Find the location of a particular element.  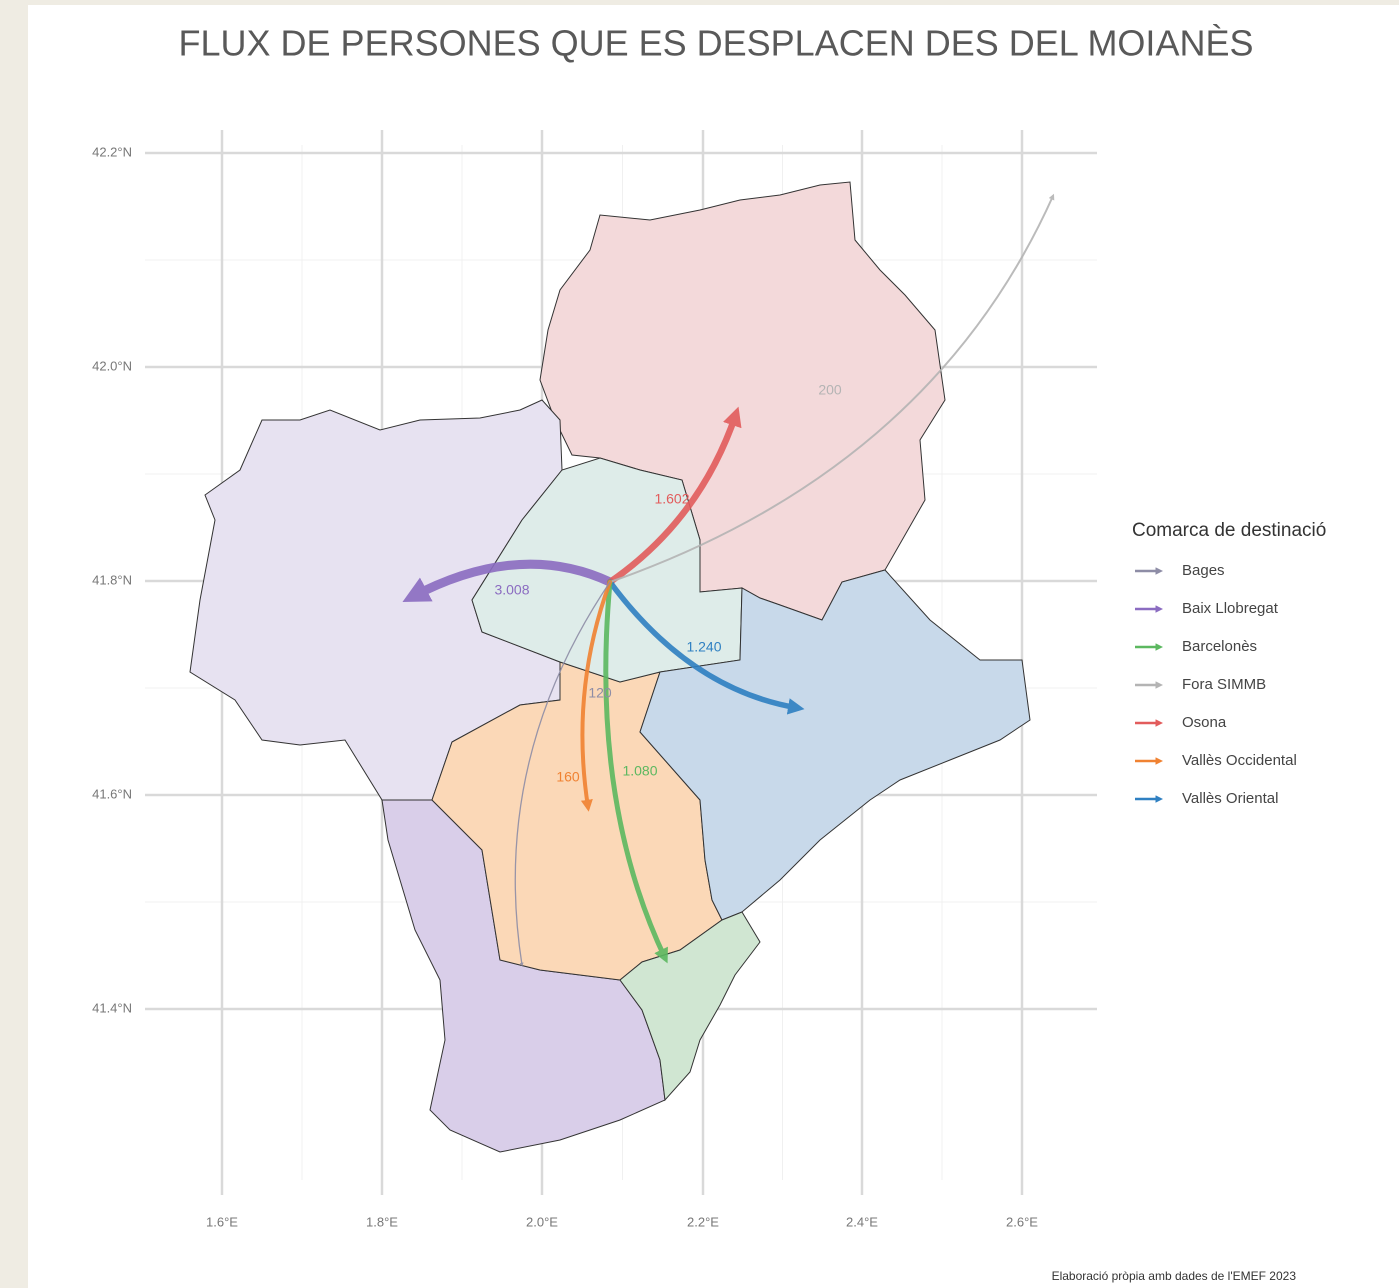

flow-label: 1.602 is located at coordinates (671, 499).